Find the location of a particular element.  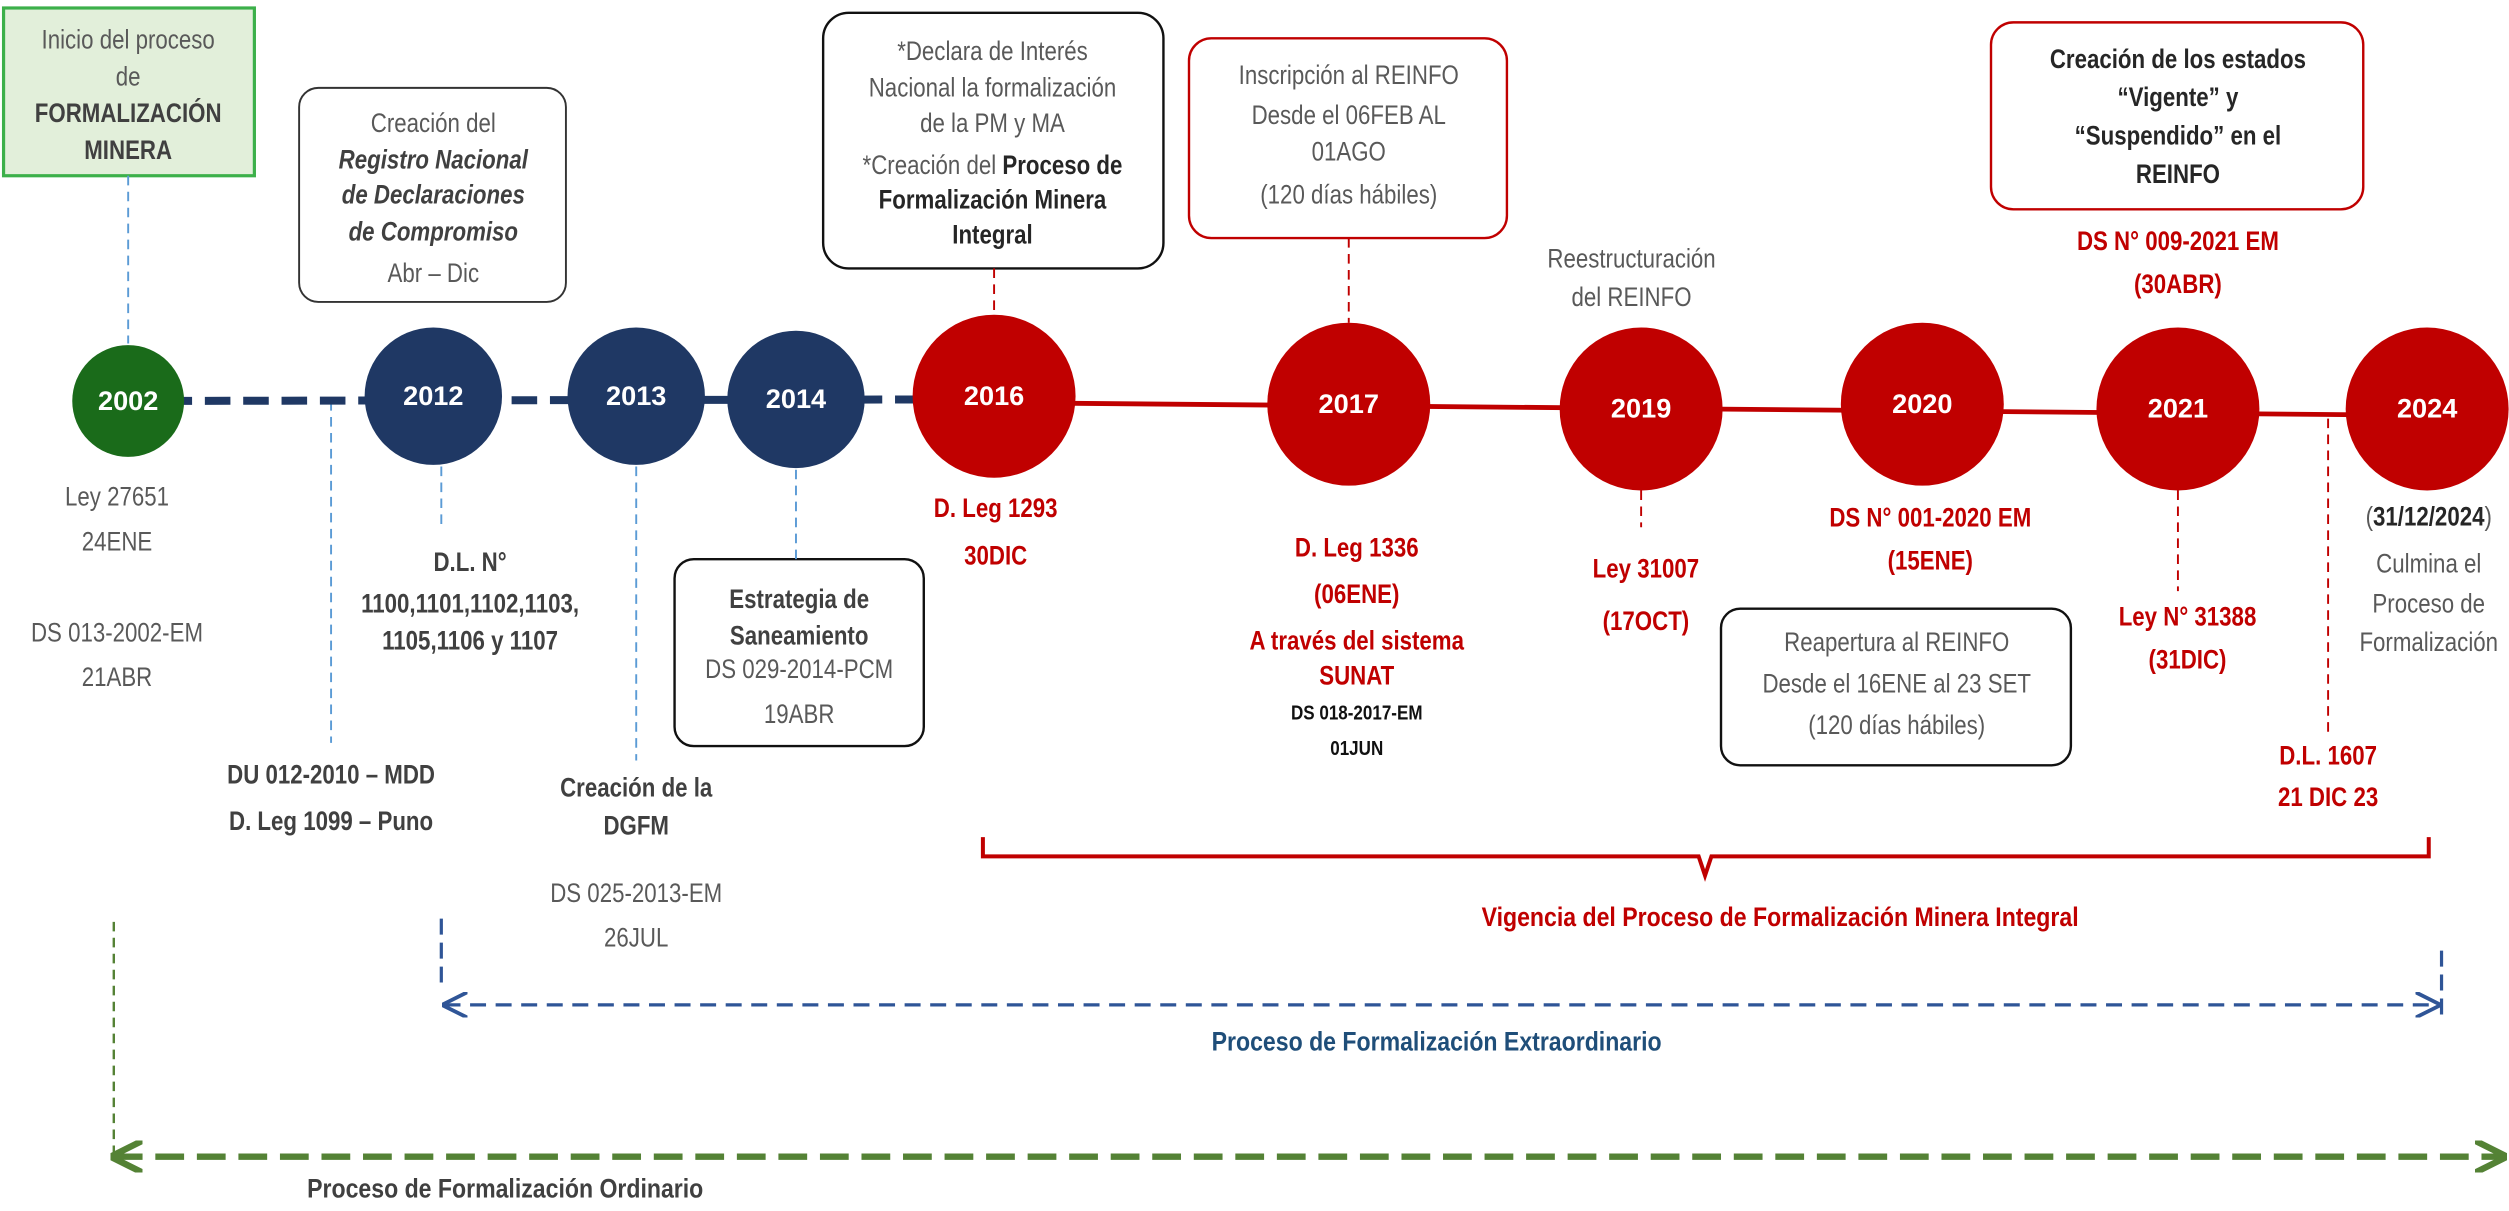

span-label: Proceso de Formalización Ordinario is located at coordinates (505, 1189).